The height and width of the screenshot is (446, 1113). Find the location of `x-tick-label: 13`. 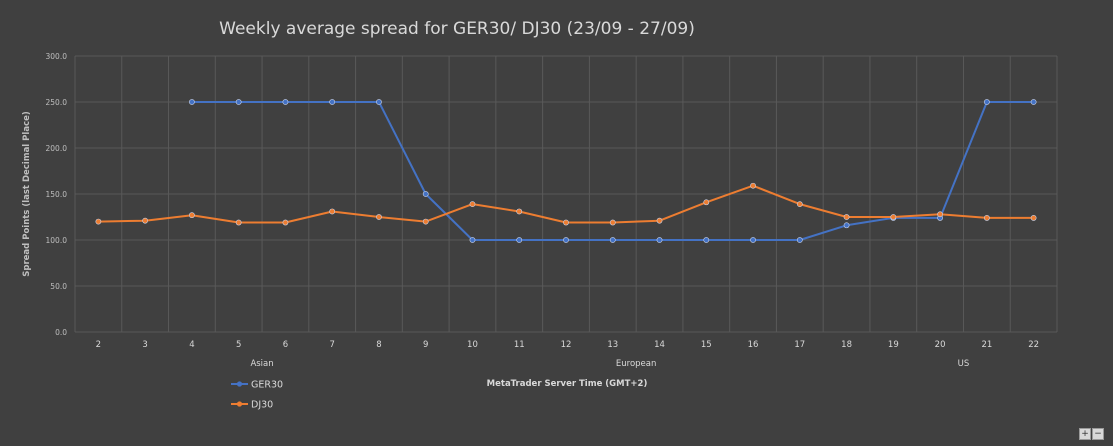

x-tick-label: 13 is located at coordinates (612, 345).